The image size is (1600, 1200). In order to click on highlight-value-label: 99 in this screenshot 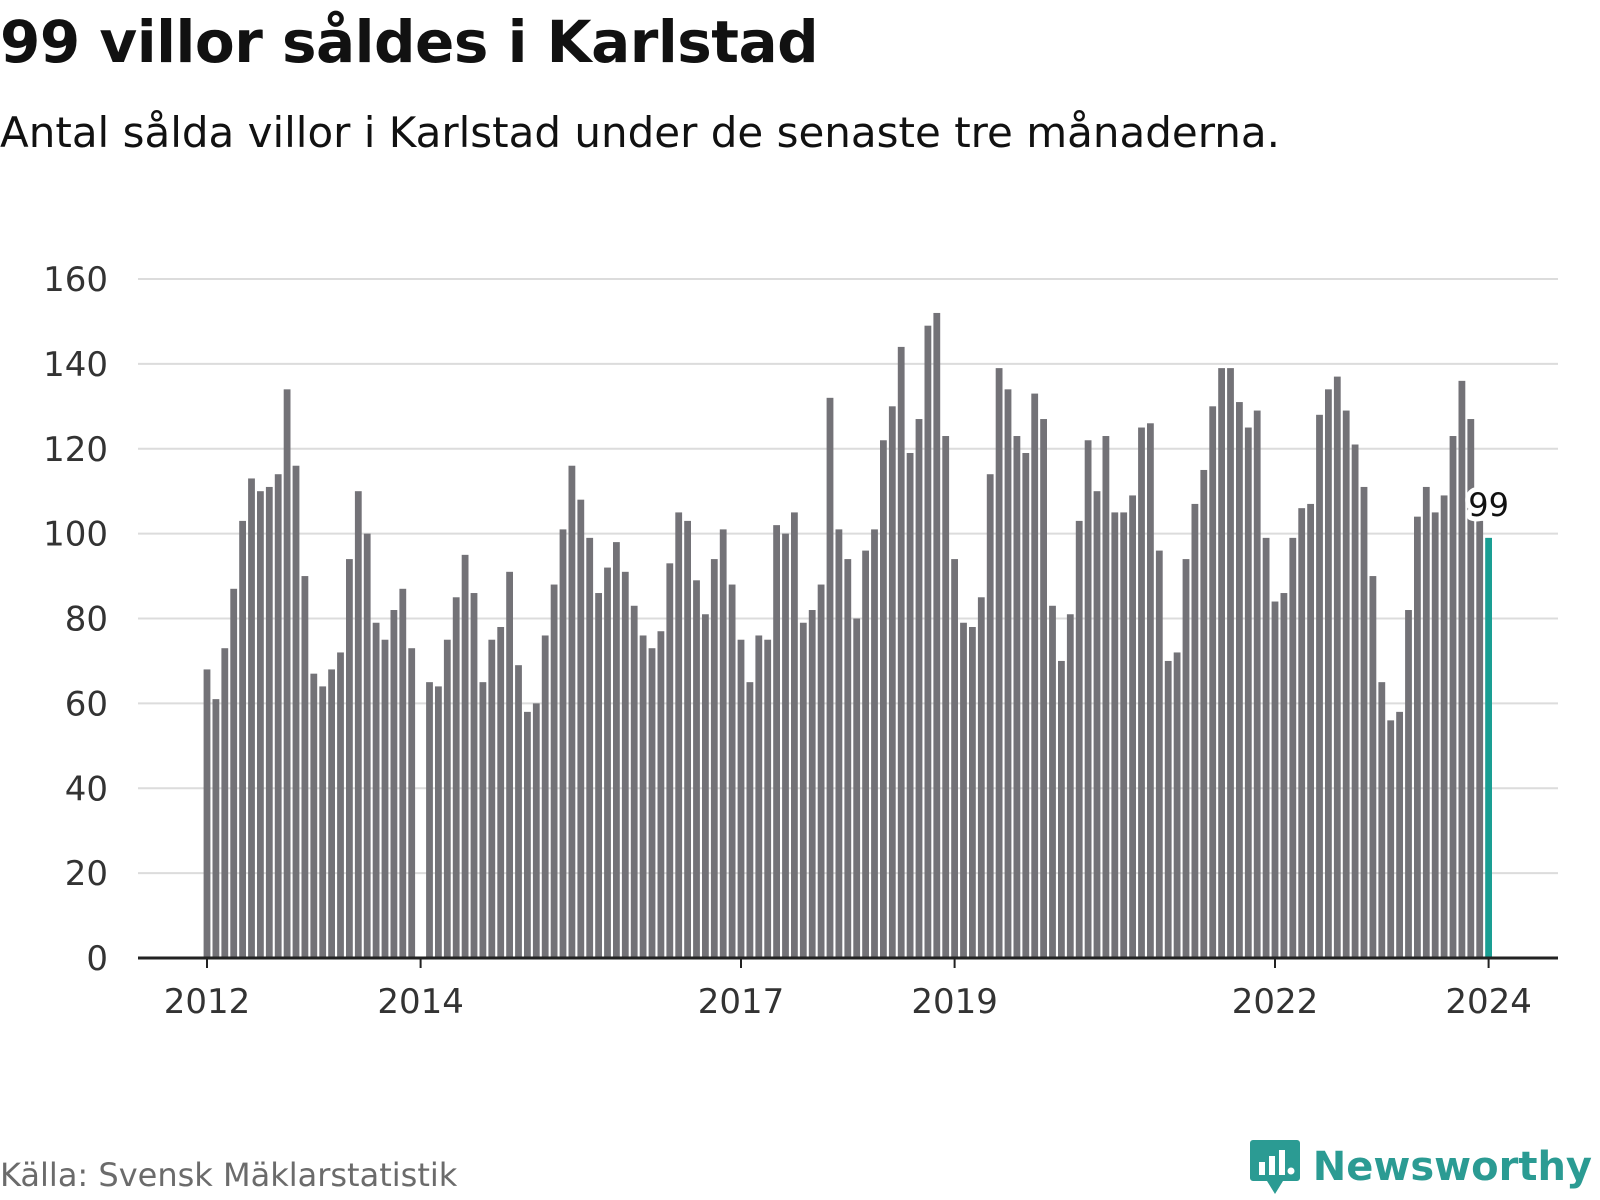, I will do `click(1488, 505)`.